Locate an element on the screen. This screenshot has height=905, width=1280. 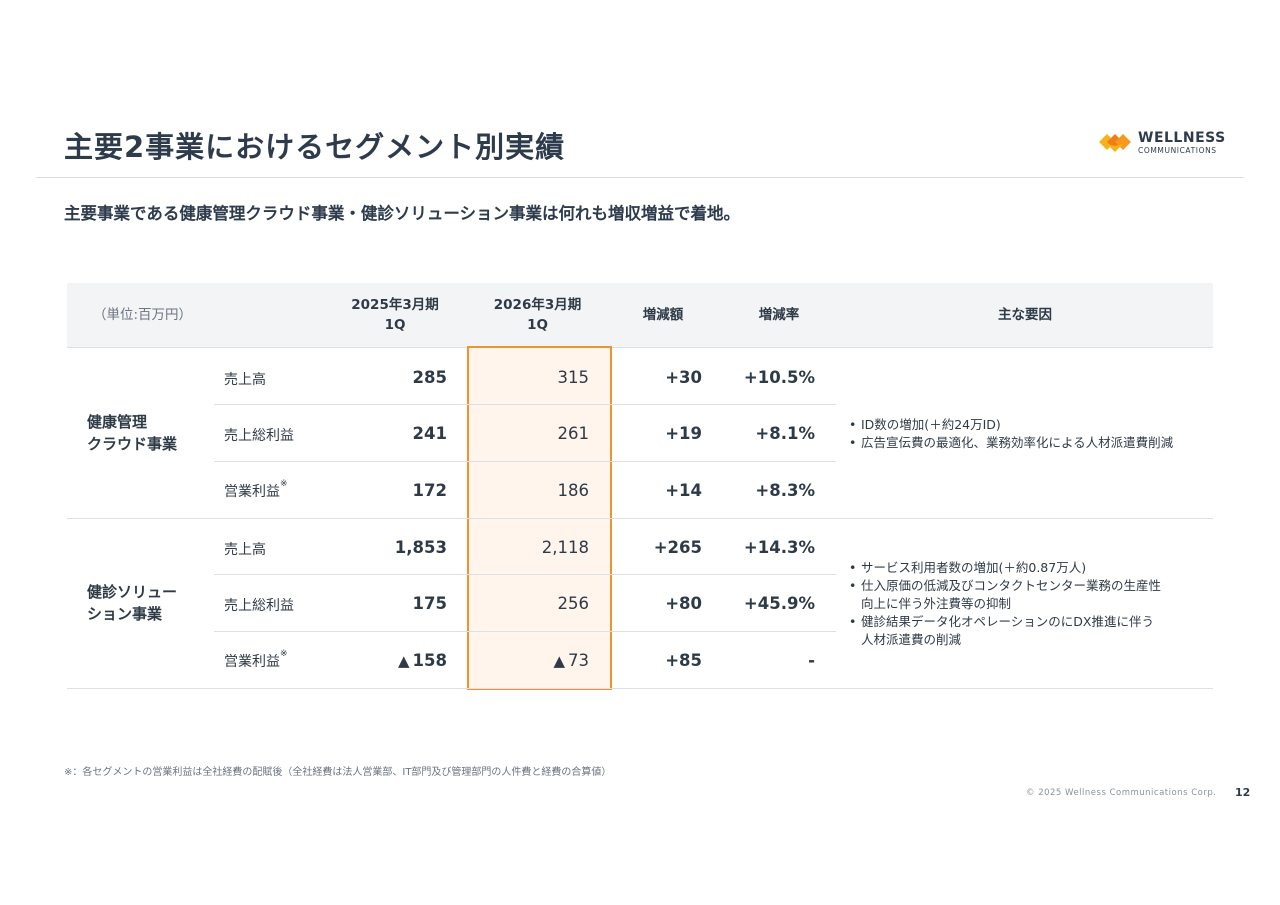
rate-value: +8.3% is located at coordinates (785, 490).